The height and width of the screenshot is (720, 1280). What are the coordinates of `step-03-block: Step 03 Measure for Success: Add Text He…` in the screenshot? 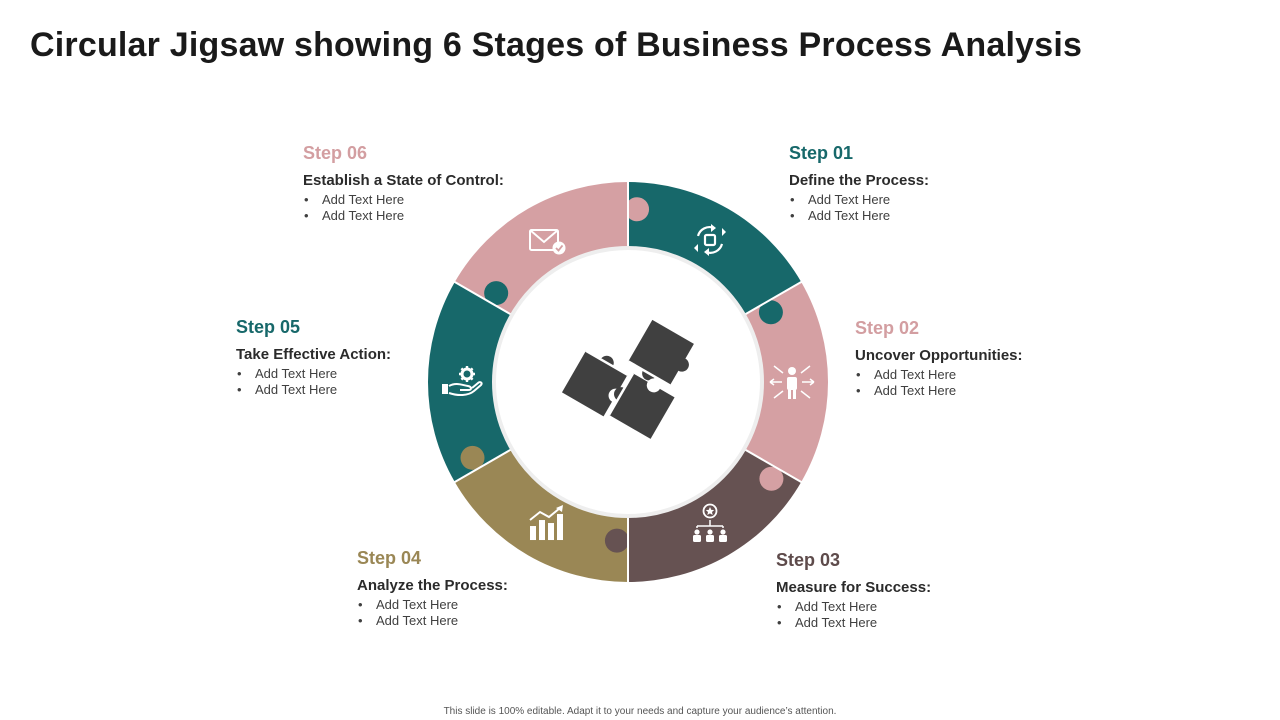 It's located at (853, 590).